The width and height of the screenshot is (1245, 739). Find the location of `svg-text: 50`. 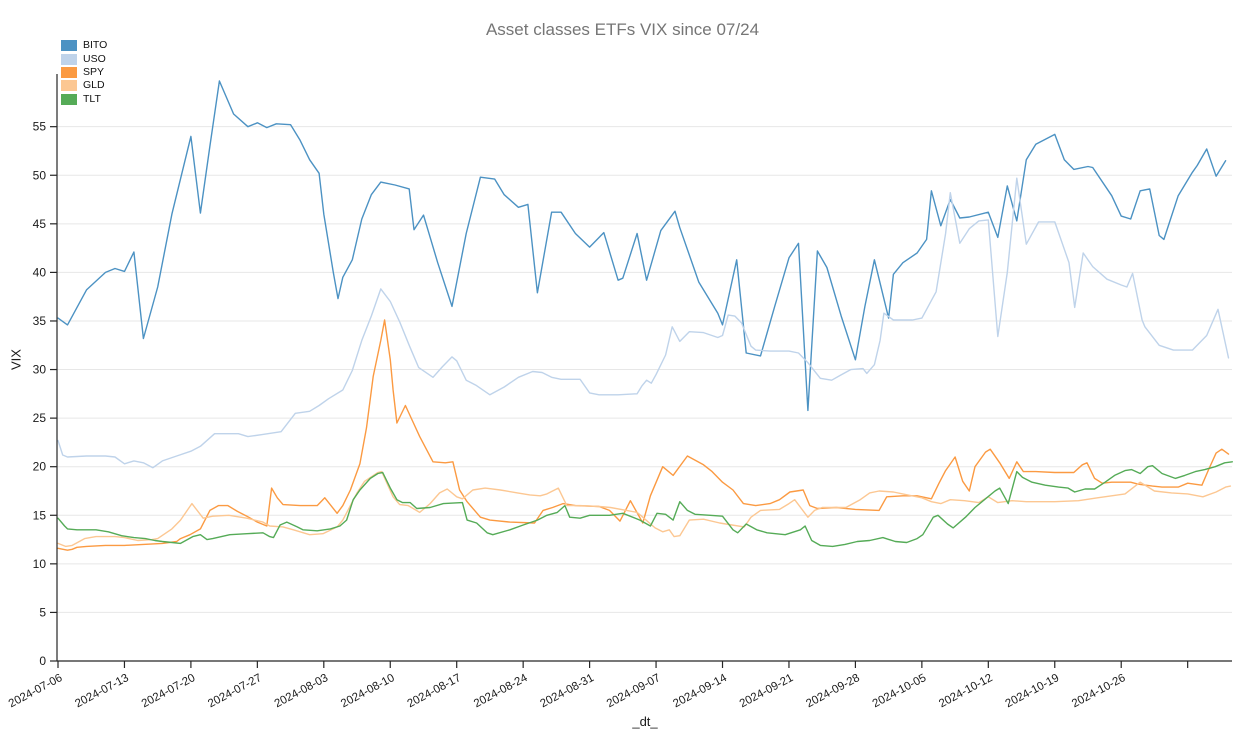

svg-text: 50 is located at coordinates (40, 175).